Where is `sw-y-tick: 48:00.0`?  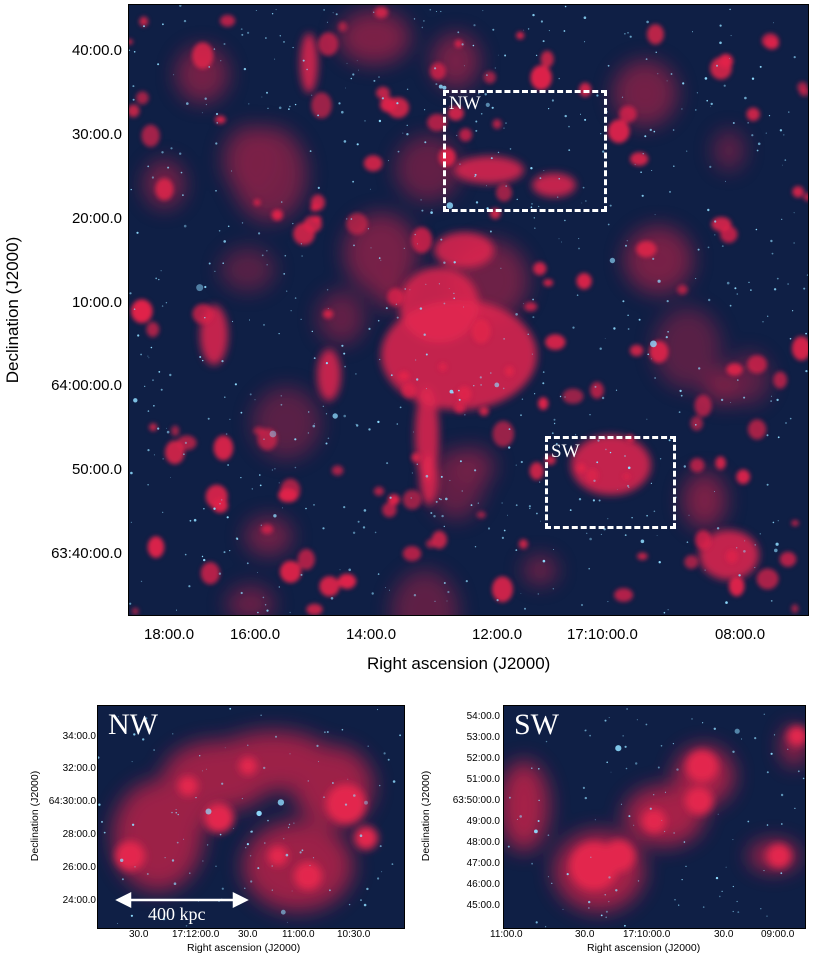
sw-y-tick: 48:00.0 is located at coordinates (483, 842).